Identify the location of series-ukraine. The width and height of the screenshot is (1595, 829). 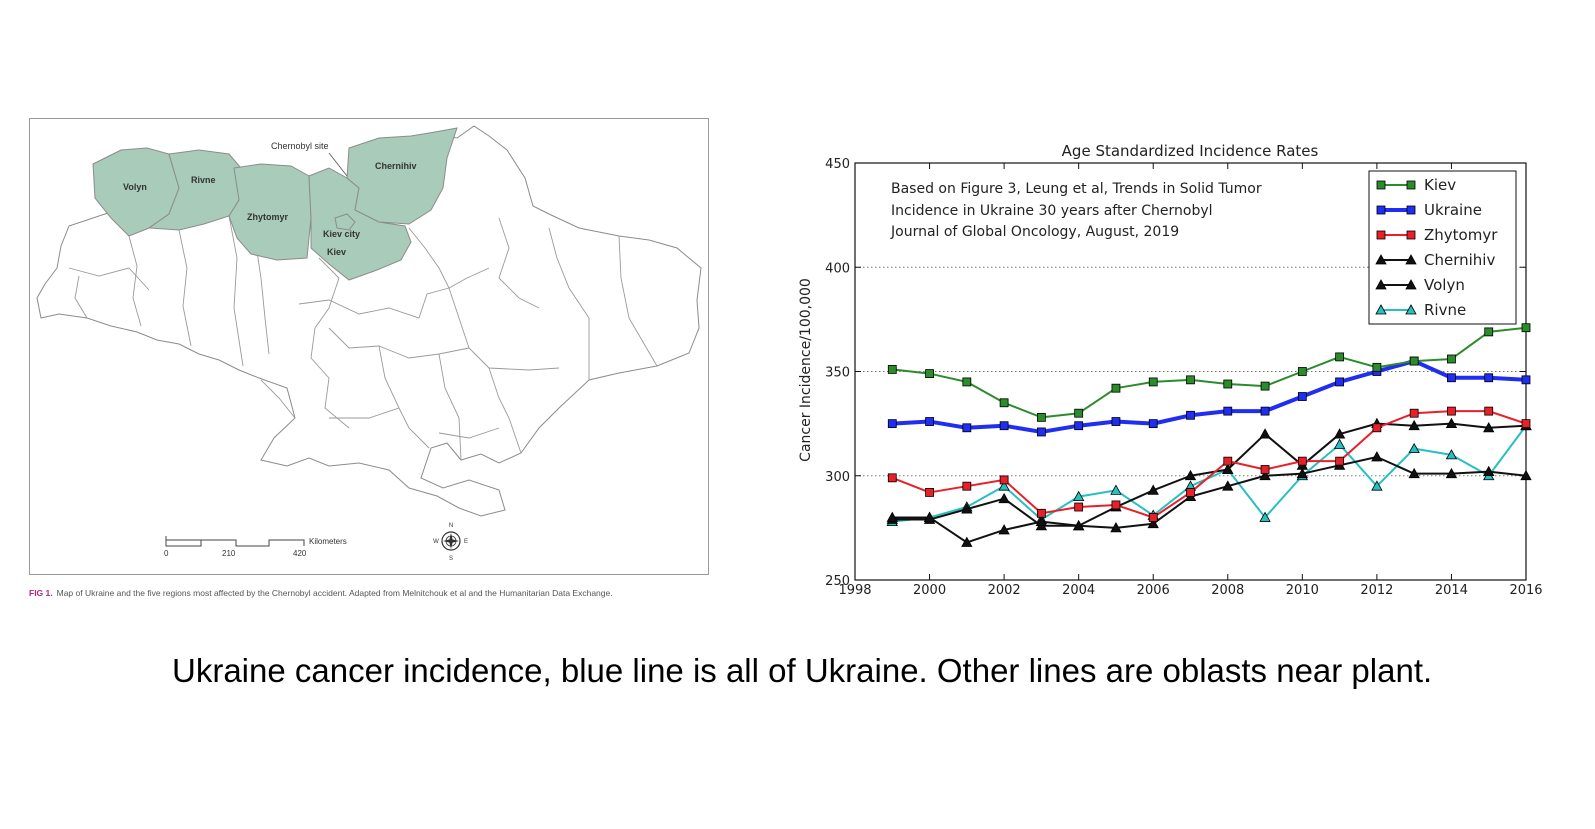
(1209, 396).